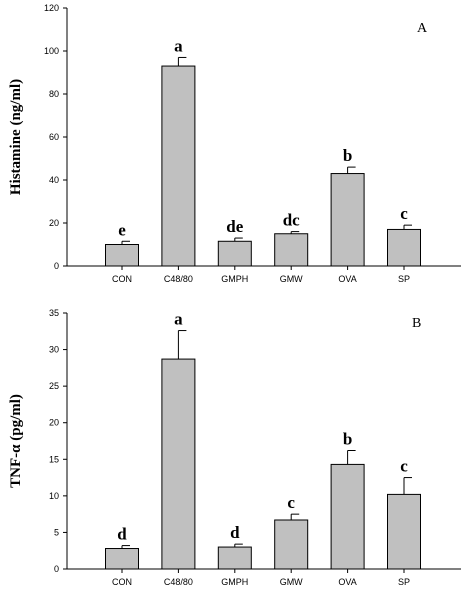  I want to click on y-tick-label: 35, so click(54, 313).